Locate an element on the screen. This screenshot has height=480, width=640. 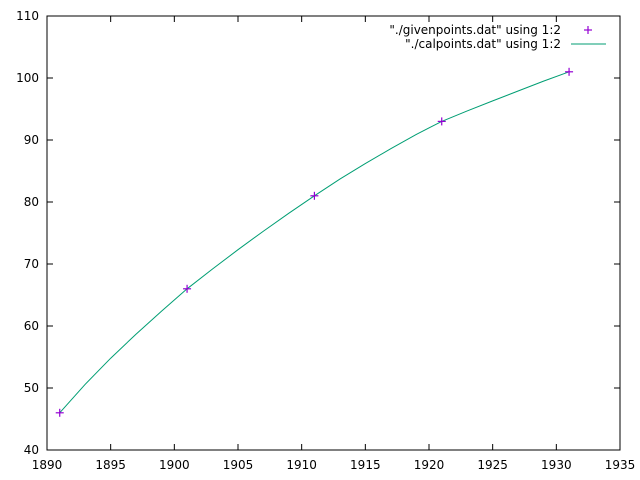
y-tick-label: 70 is located at coordinates (31, 264).